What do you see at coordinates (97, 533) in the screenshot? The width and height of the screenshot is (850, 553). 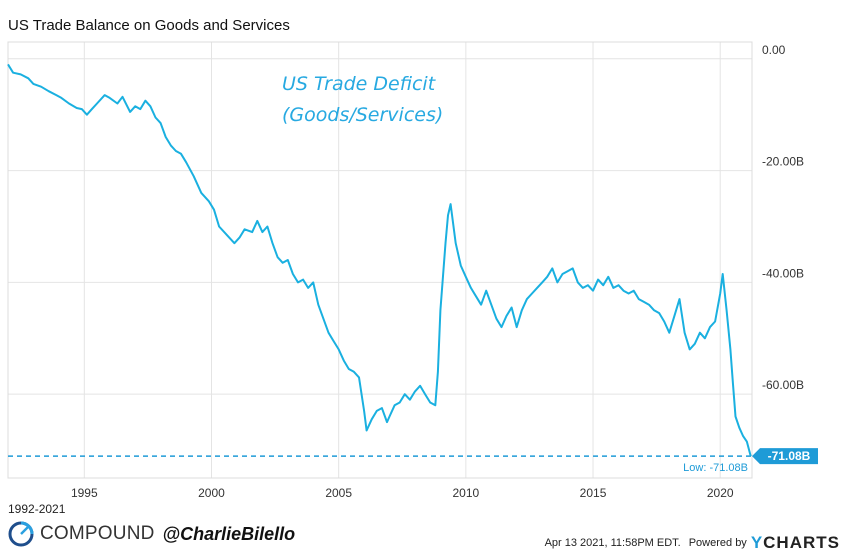 I see `brand-name: COMPOUND` at bounding box center [97, 533].